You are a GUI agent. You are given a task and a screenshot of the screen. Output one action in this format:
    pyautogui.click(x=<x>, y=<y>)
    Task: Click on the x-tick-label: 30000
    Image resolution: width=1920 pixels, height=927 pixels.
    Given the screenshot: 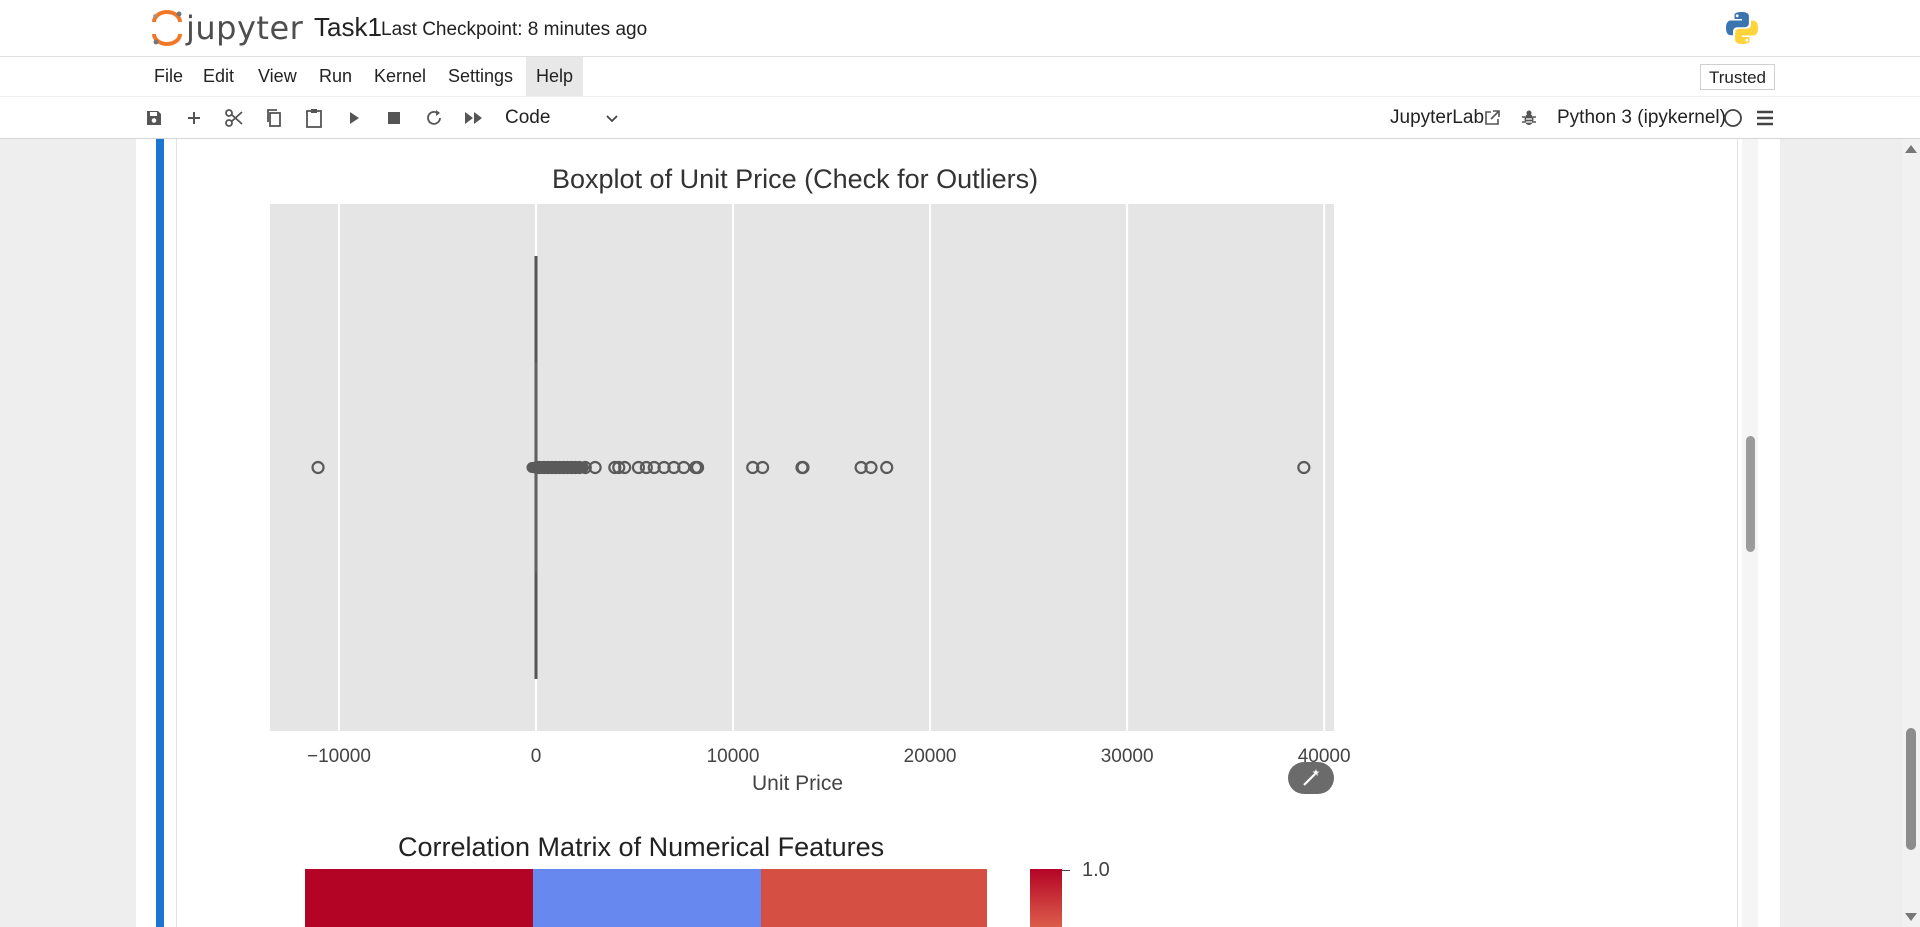 What is the action you would take?
    pyautogui.click(x=1127, y=756)
    